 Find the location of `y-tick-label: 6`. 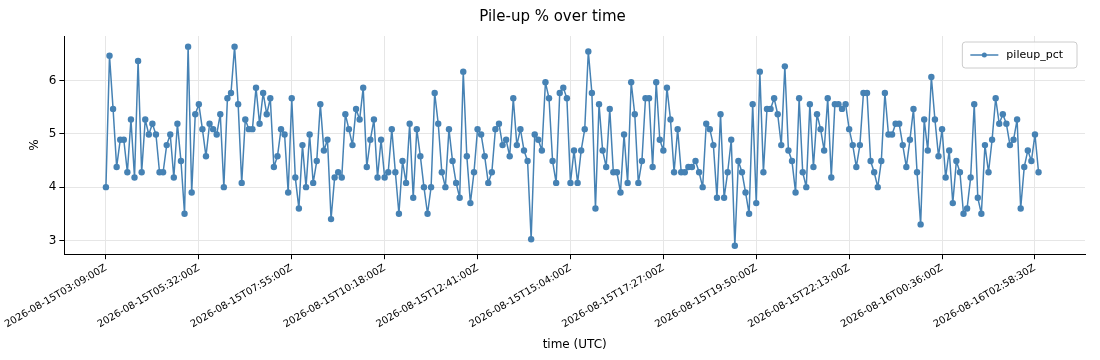

y-tick-label: 6 is located at coordinates (52, 79).